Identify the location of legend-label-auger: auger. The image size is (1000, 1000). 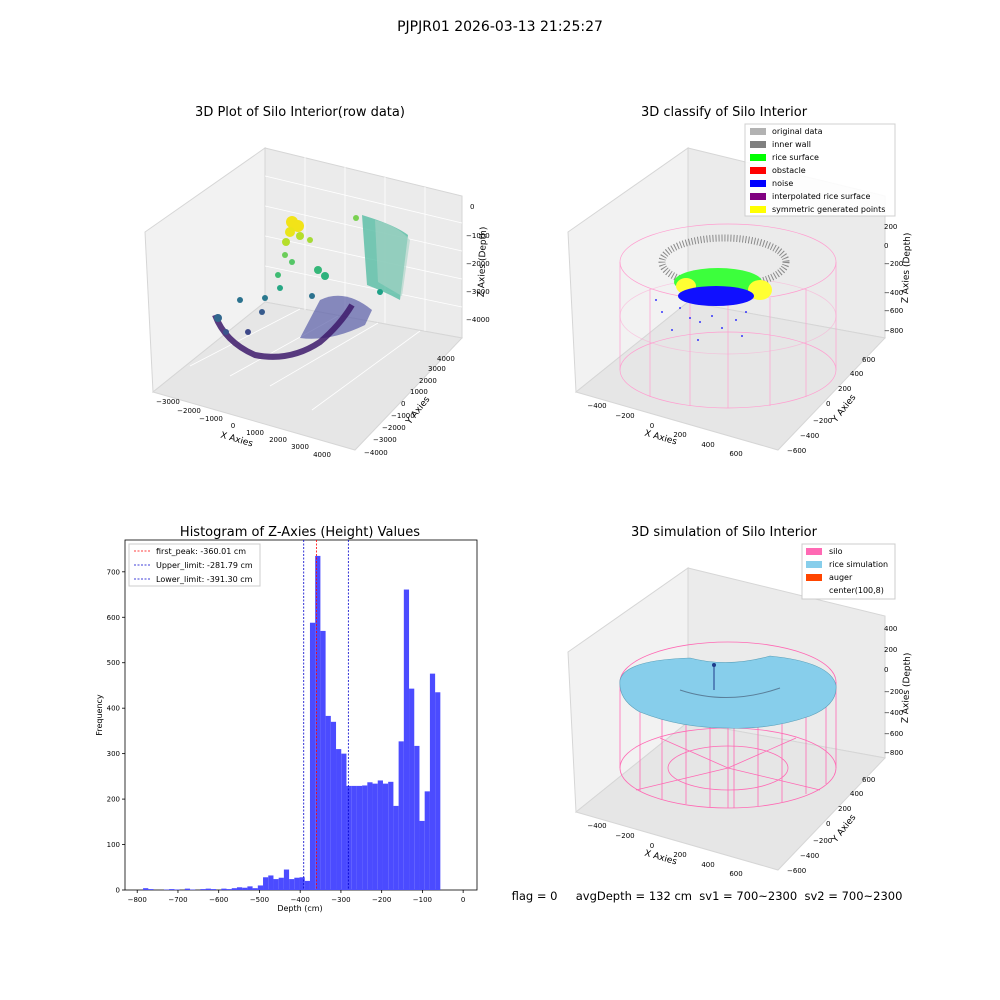
(841, 577).